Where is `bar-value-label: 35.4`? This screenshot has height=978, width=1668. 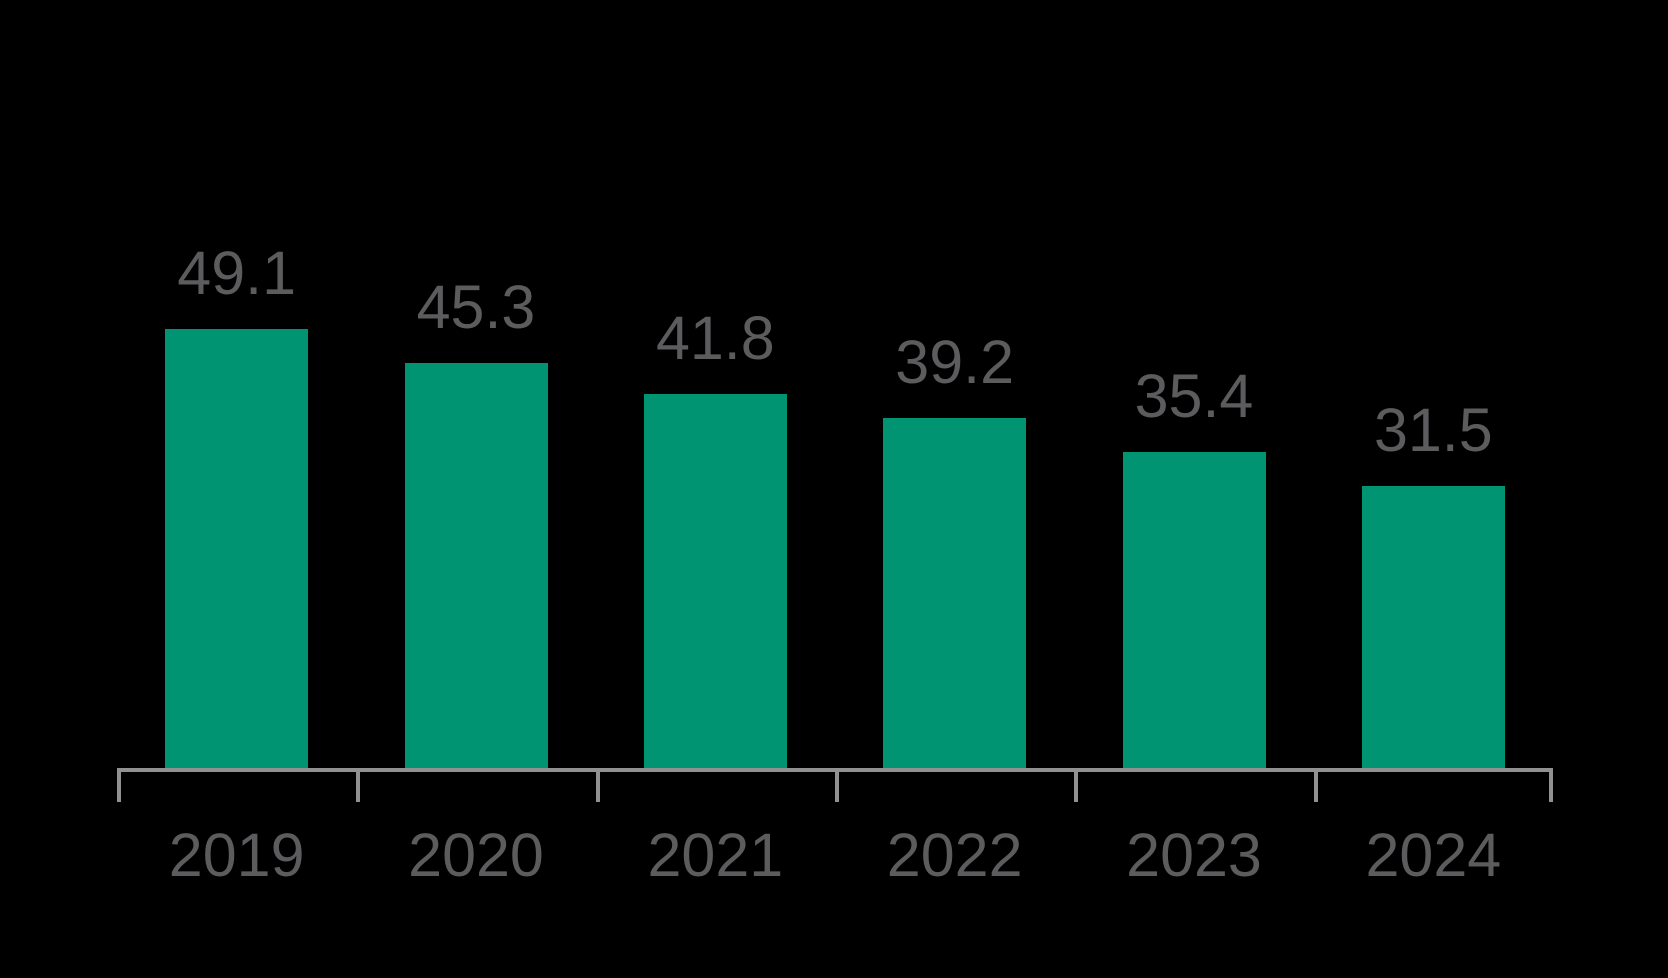 bar-value-label: 35.4 is located at coordinates (1194, 396).